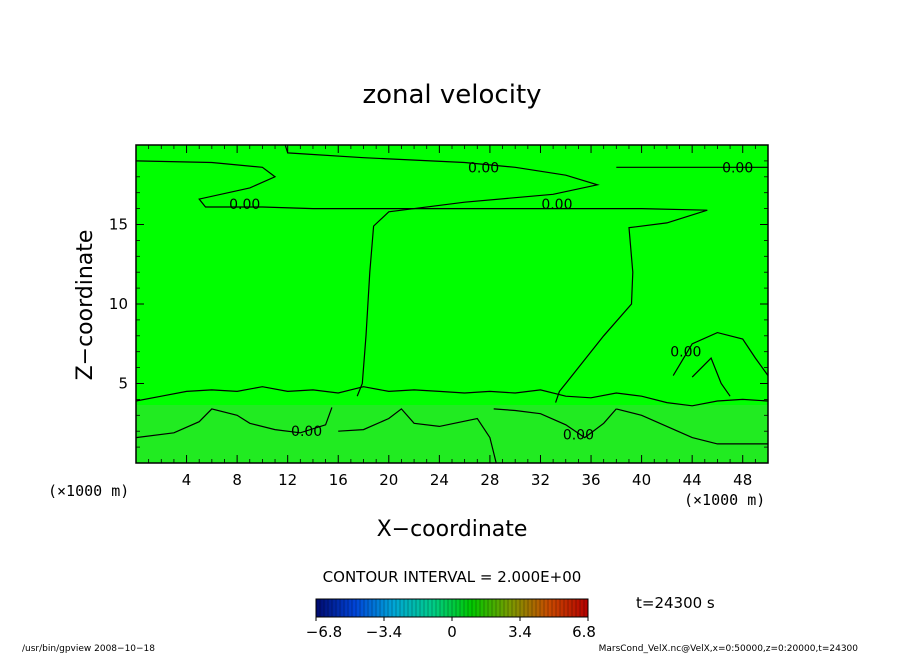  I want to click on boundary-layer-band, so click(452, 434).